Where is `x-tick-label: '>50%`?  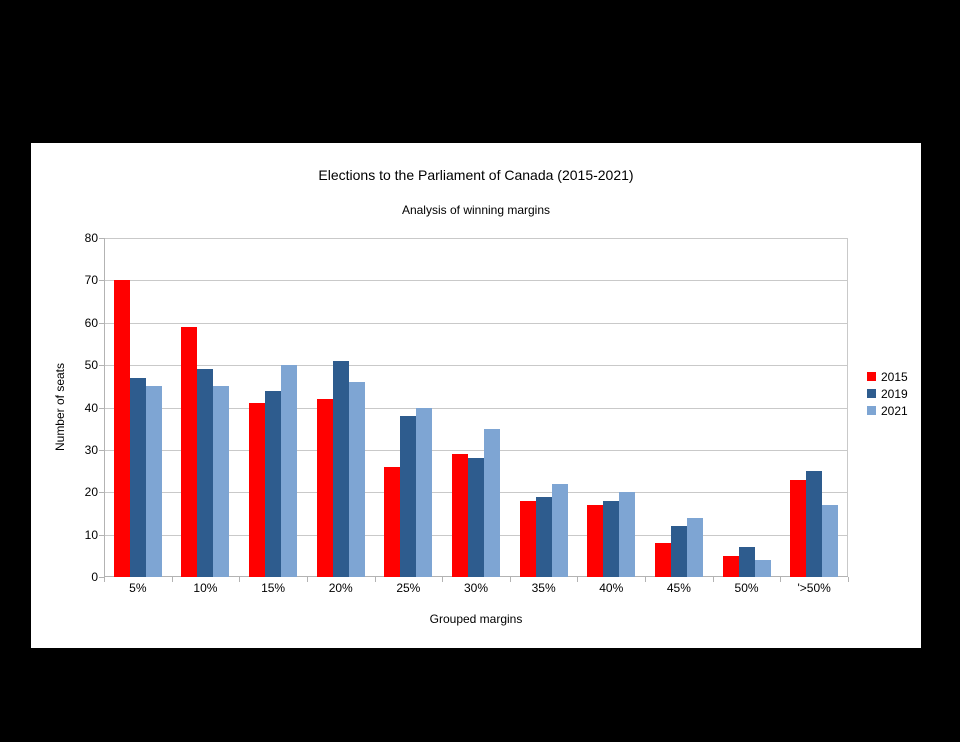 x-tick-label: '>50% is located at coordinates (814, 588).